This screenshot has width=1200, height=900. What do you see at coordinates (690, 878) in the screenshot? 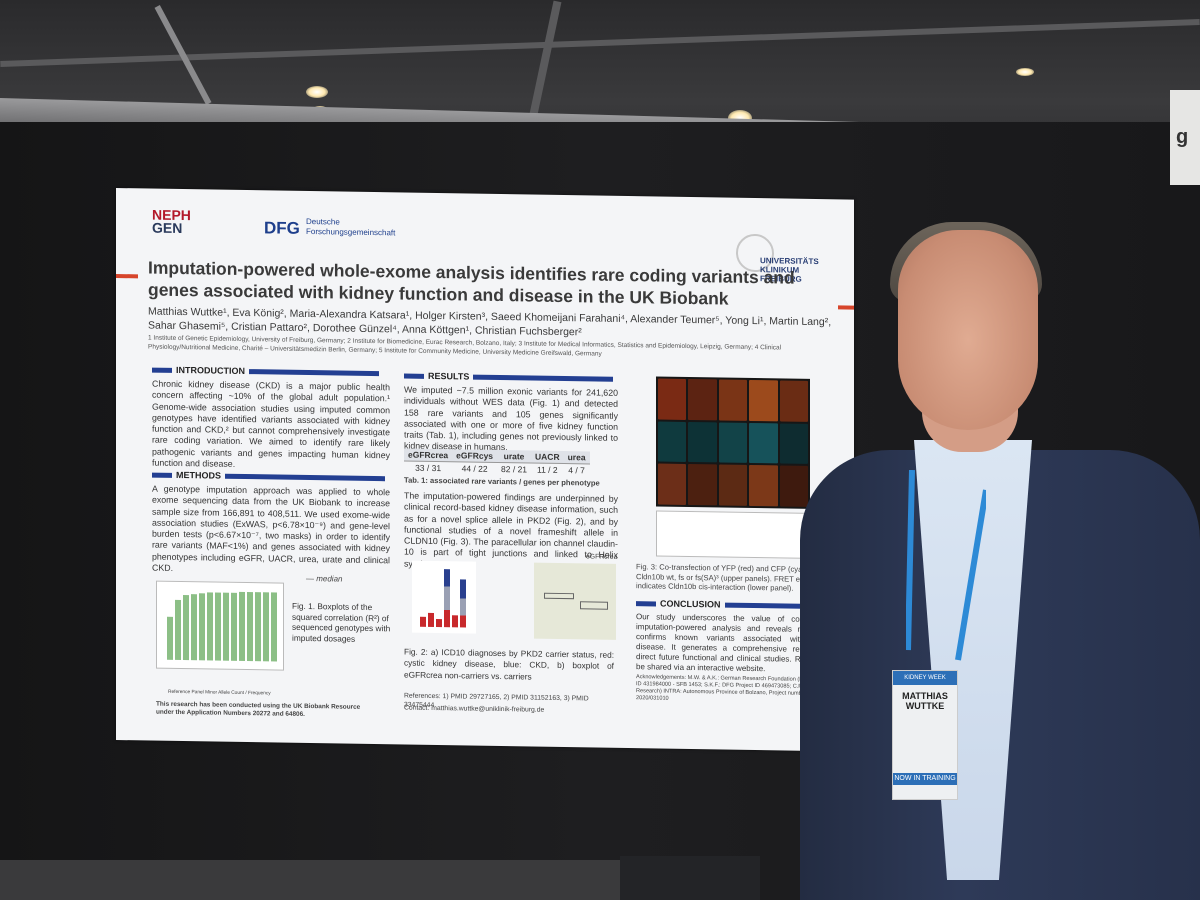
I see `legs` at bounding box center [690, 878].